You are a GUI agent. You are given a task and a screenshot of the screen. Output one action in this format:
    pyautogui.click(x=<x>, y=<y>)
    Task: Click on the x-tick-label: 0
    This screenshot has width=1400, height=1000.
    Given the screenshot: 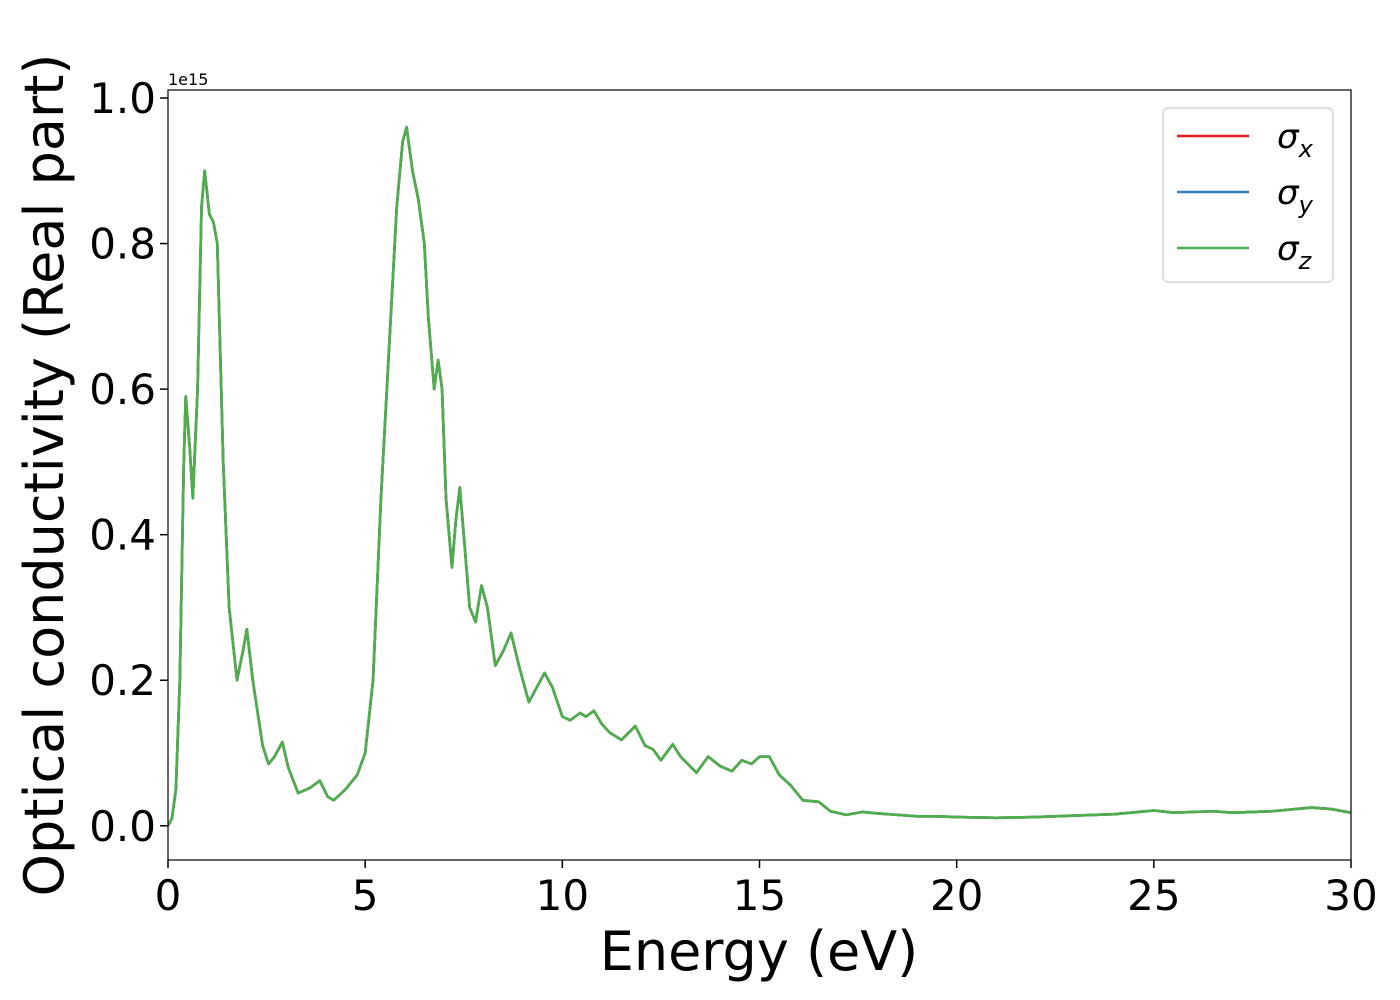 What is the action you would take?
    pyautogui.click(x=168, y=895)
    